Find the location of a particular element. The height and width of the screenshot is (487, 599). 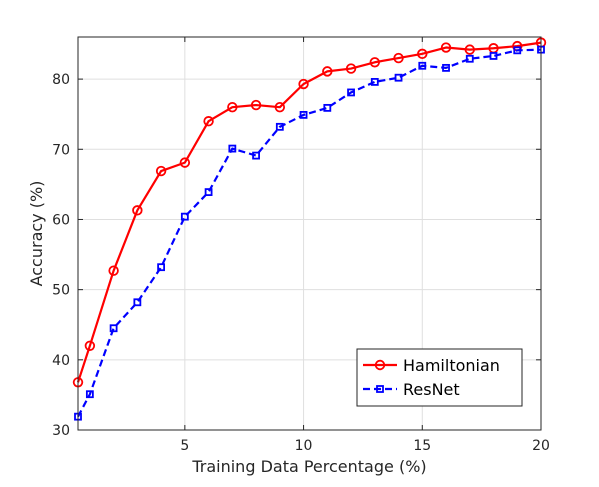

x-tick-label: 10 is located at coordinates (304, 446).